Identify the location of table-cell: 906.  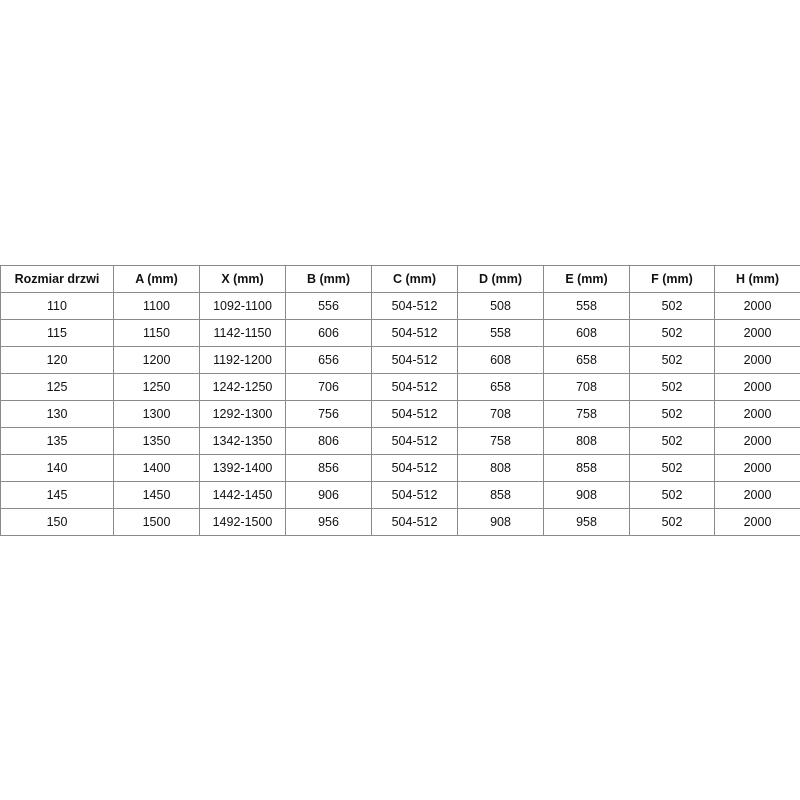
(328, 495).